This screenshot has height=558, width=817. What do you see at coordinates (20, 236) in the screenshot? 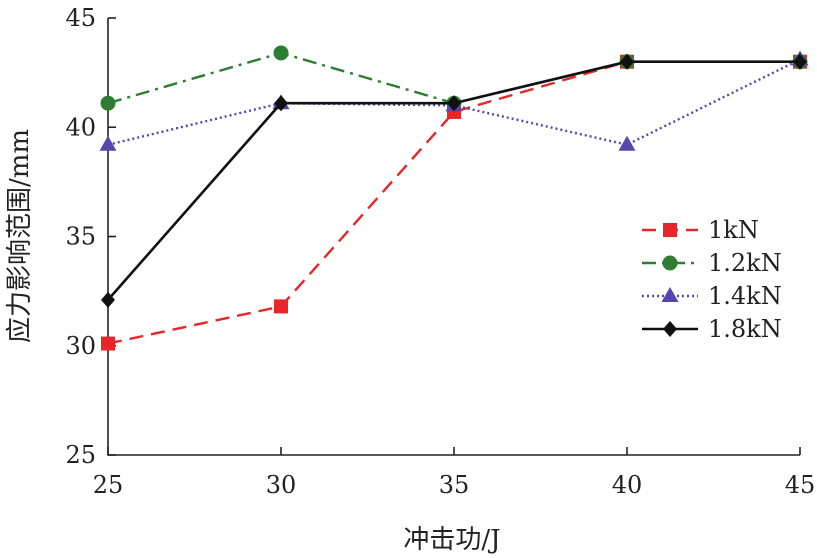
I see `y-axis-title: 应力影响范围/mm` at bounding box center [20, 236].